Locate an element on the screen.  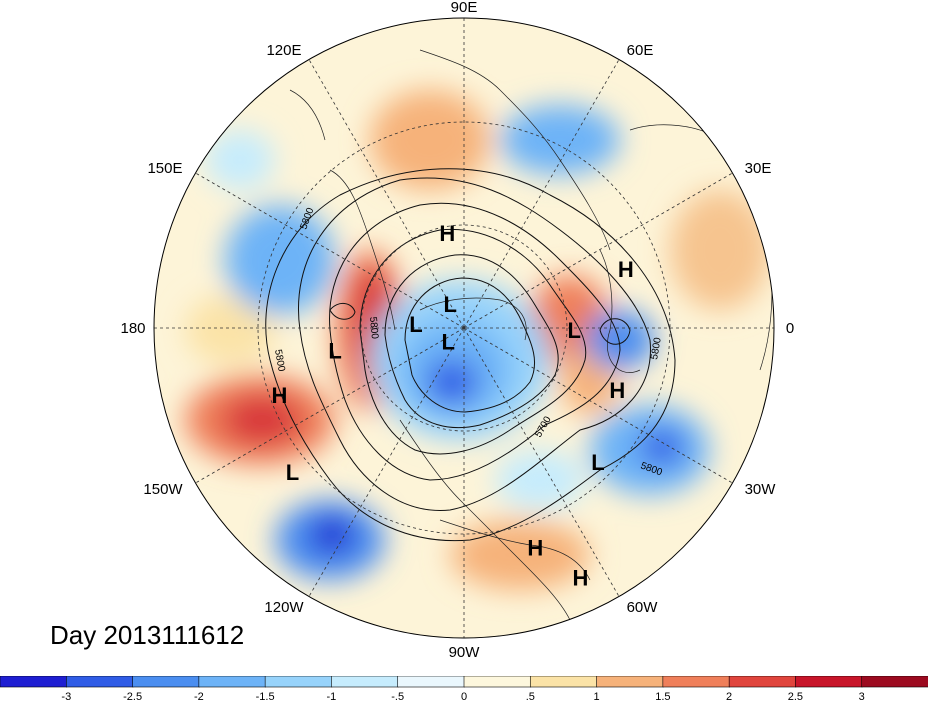
colorbar-tick-label: .5 is located at coordinates (530, 696).